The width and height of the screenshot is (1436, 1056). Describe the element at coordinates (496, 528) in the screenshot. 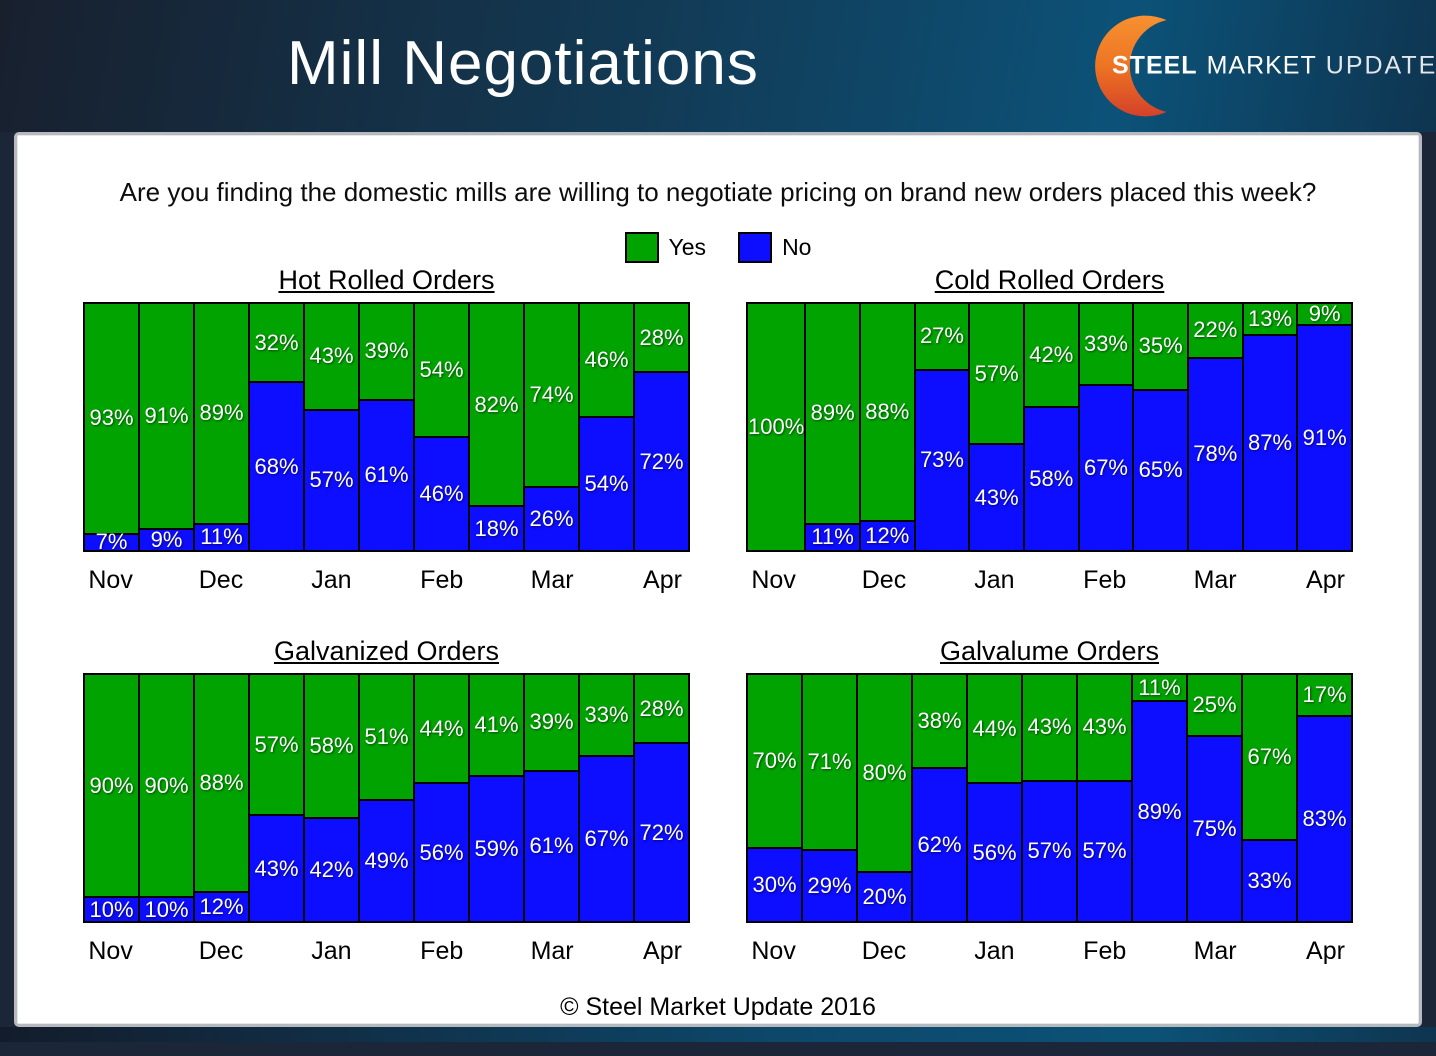

I see `bar-value-label: 18%` at that location.